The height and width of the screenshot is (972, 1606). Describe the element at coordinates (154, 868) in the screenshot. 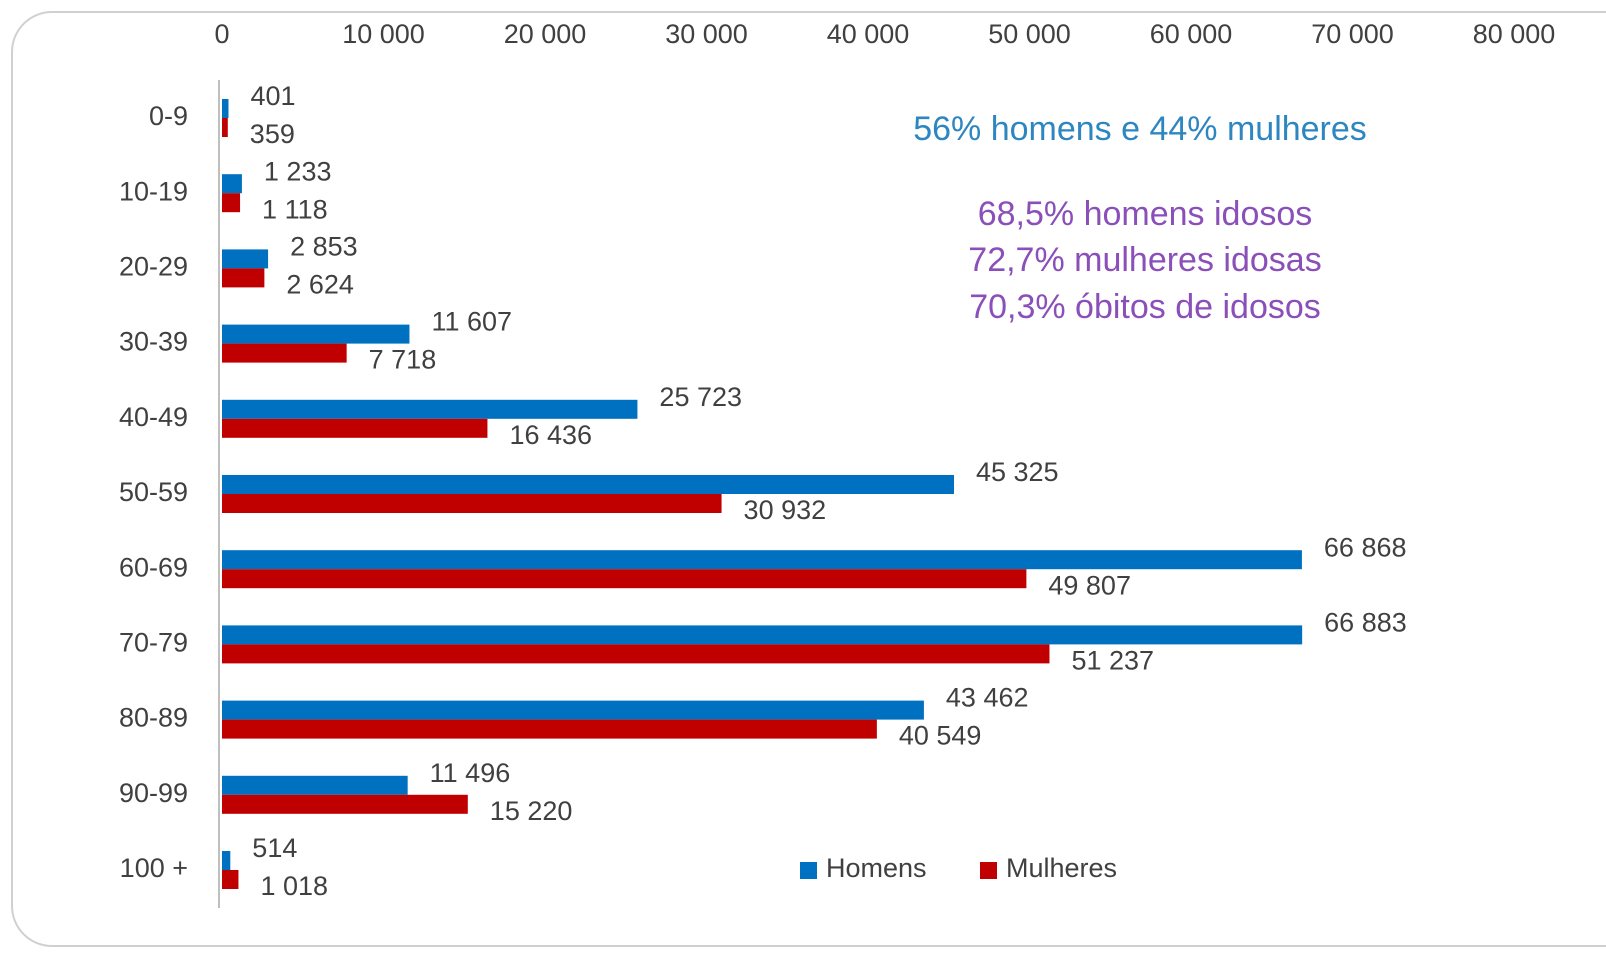

I see `y-tick-label: 100 +` at that location.